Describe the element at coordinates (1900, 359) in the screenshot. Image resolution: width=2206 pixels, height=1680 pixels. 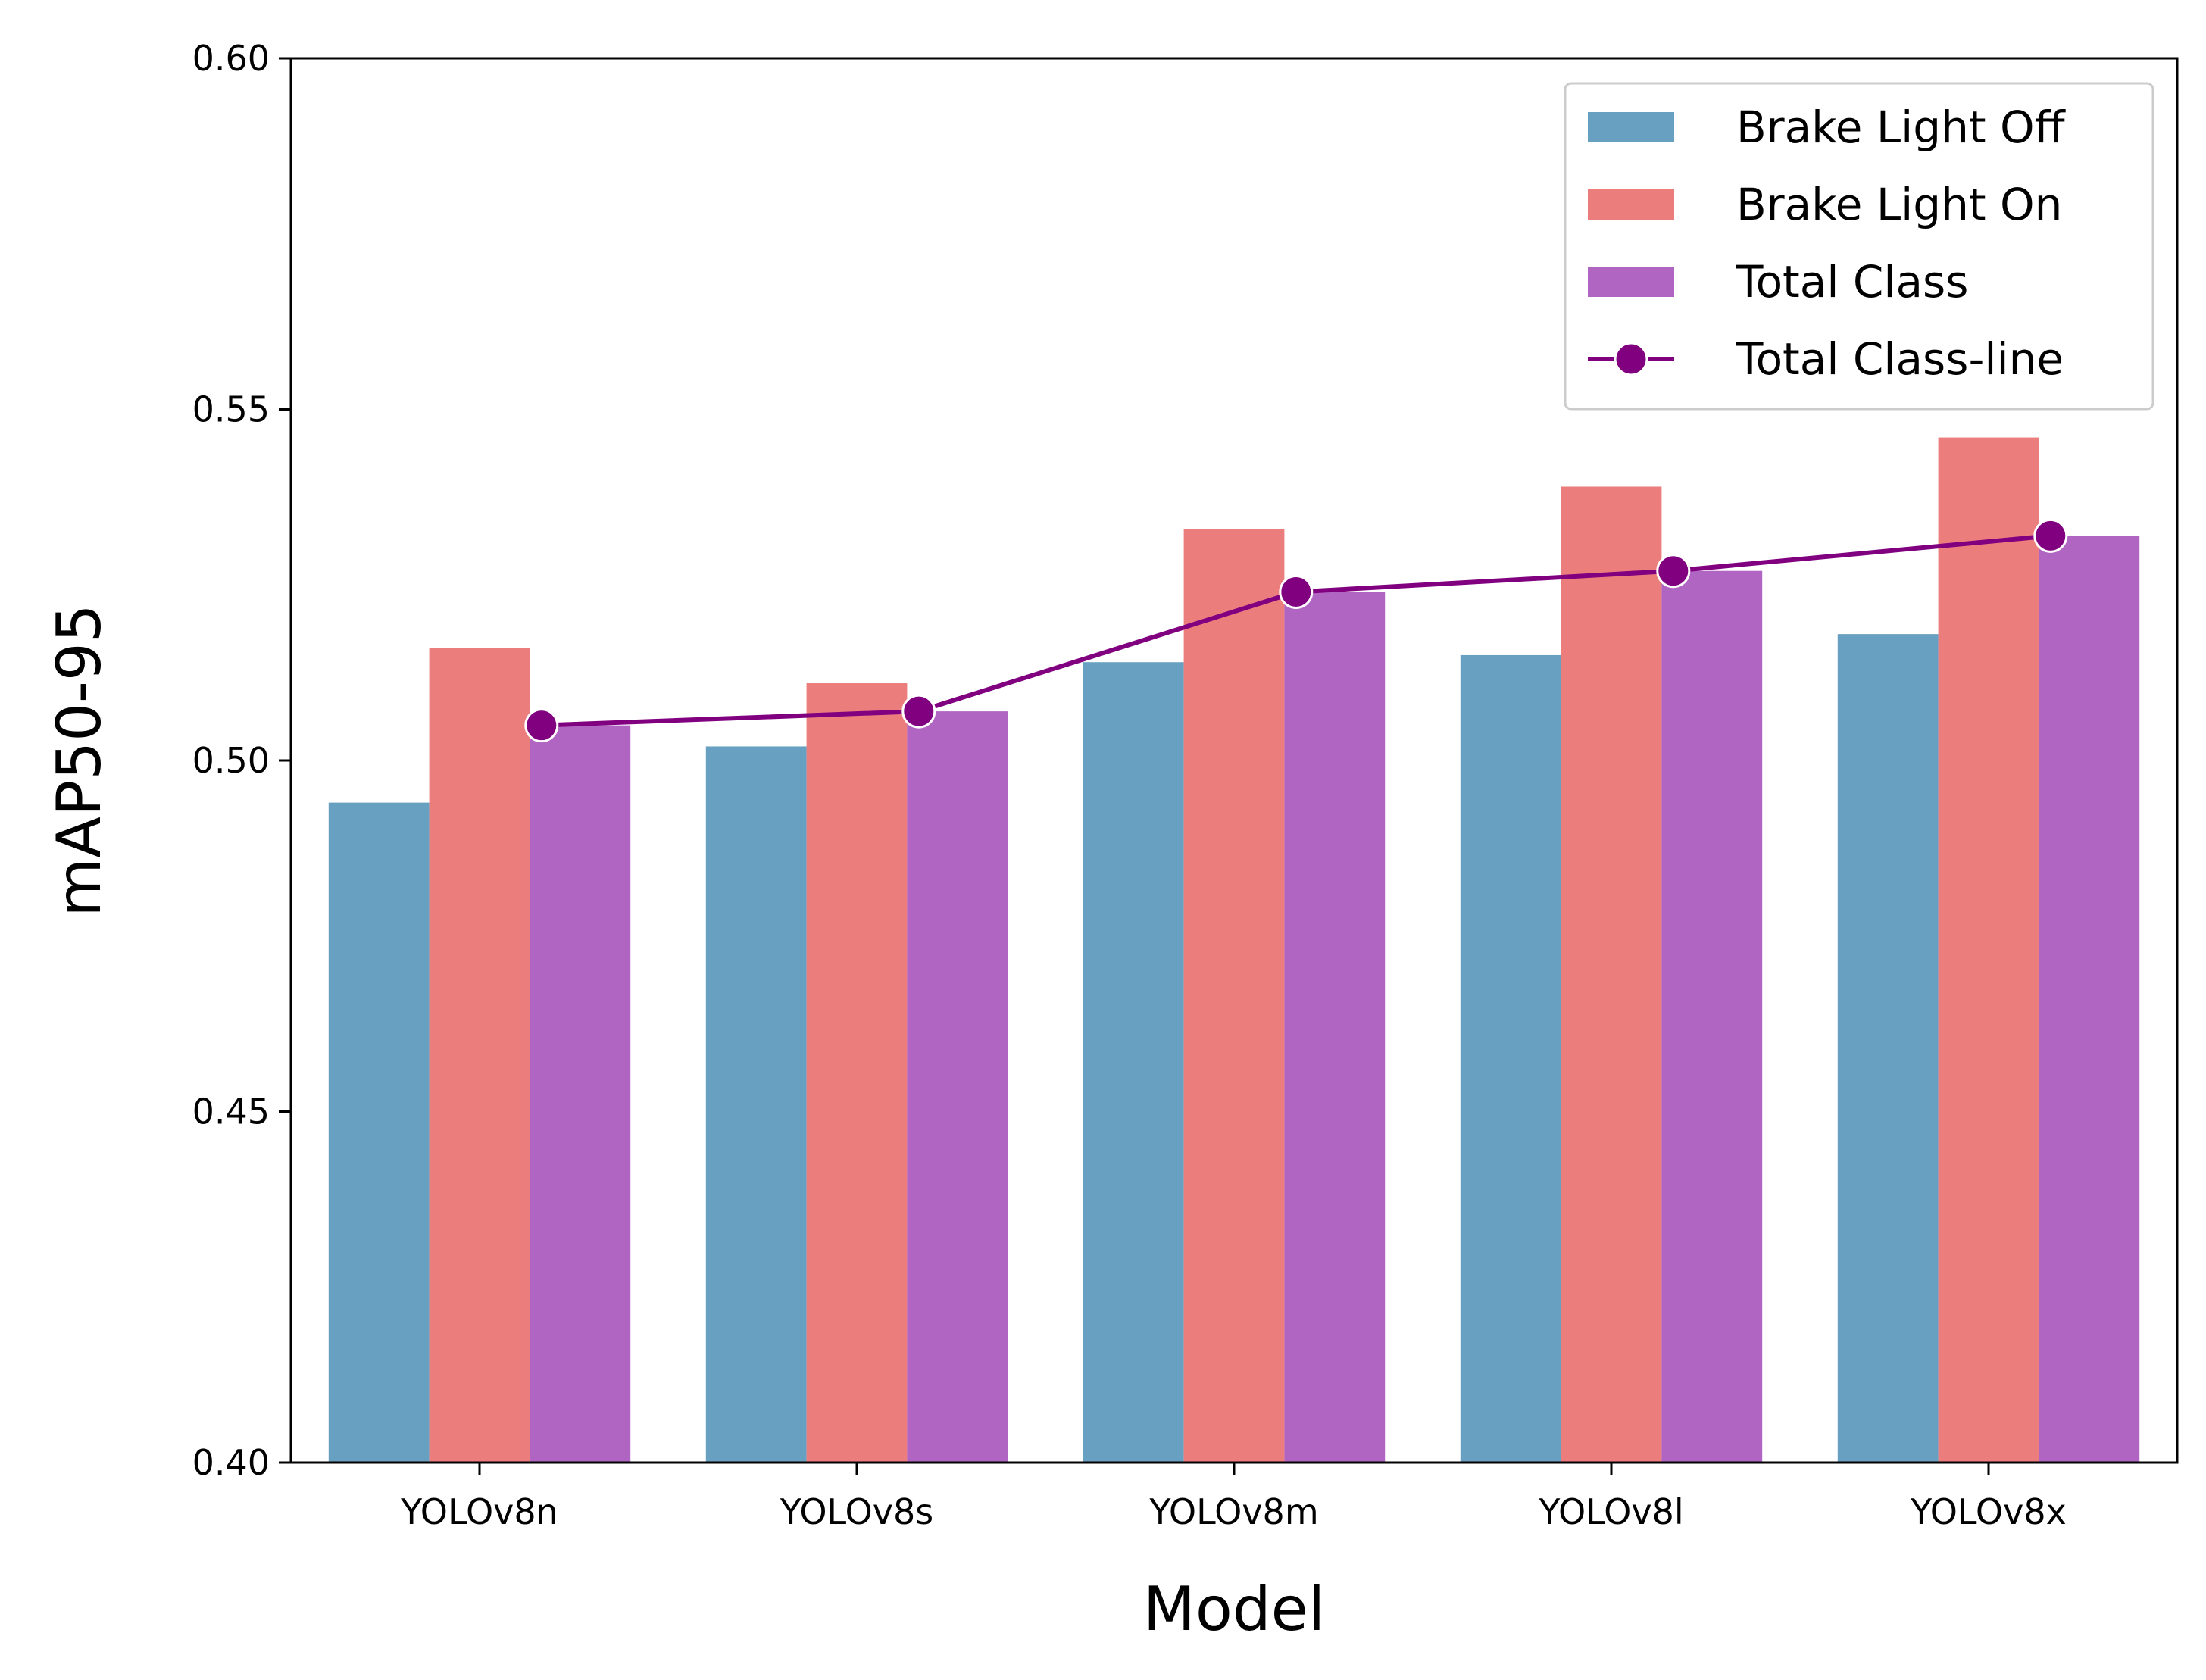
I see `legend-label: Total Class-line` at that location.